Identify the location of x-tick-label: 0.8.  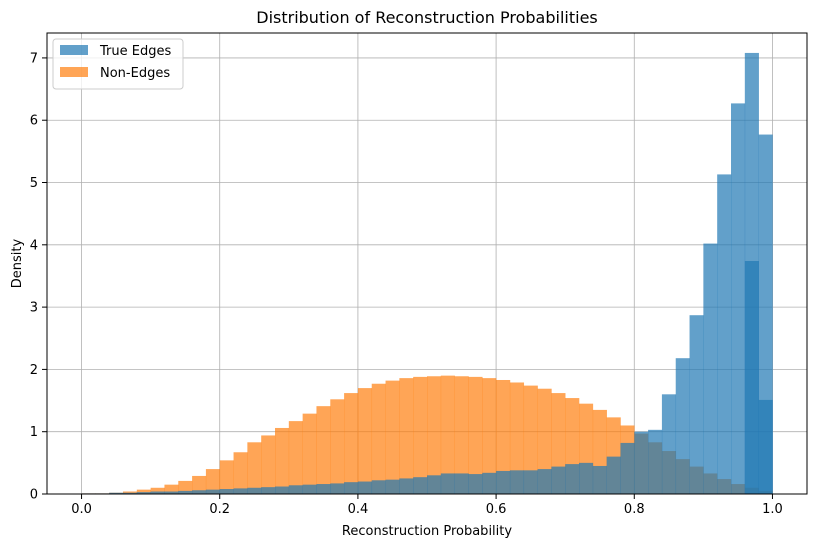
(634, 509).